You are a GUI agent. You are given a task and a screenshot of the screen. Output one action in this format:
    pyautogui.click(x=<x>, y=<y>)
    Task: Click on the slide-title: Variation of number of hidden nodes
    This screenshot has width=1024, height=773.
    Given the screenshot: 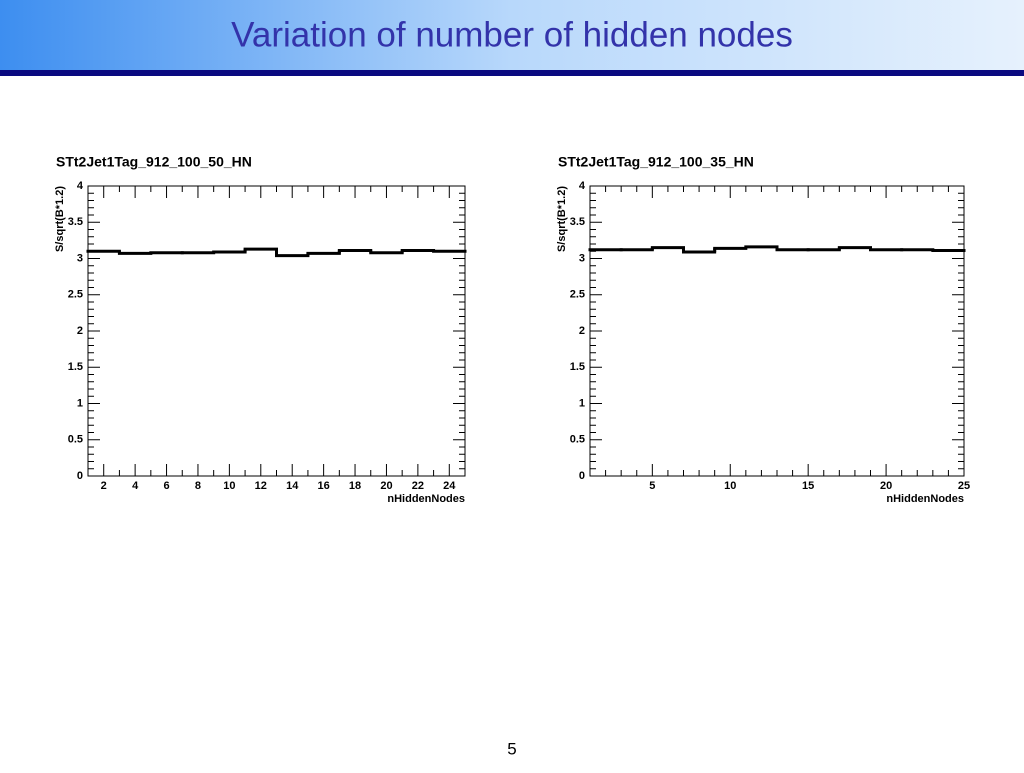 What is the action you would take?
    pyautogui.click(x=512, y=34)
    